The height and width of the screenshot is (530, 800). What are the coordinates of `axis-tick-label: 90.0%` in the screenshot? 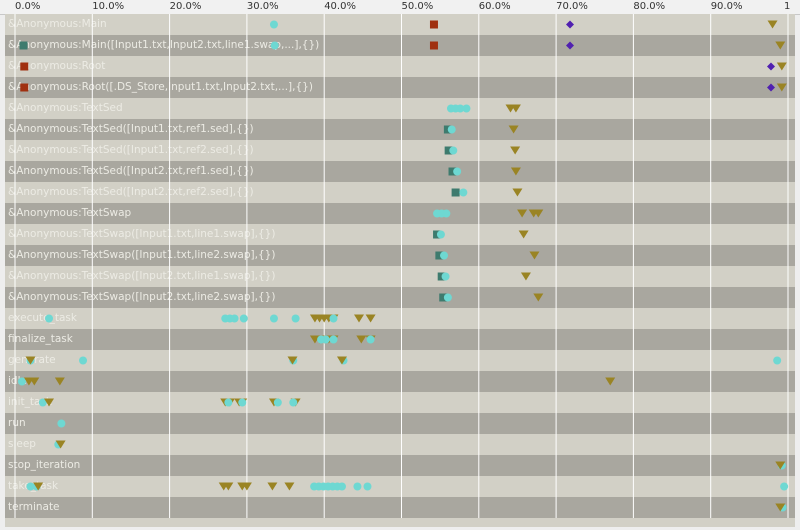 It's located at (726, 6).